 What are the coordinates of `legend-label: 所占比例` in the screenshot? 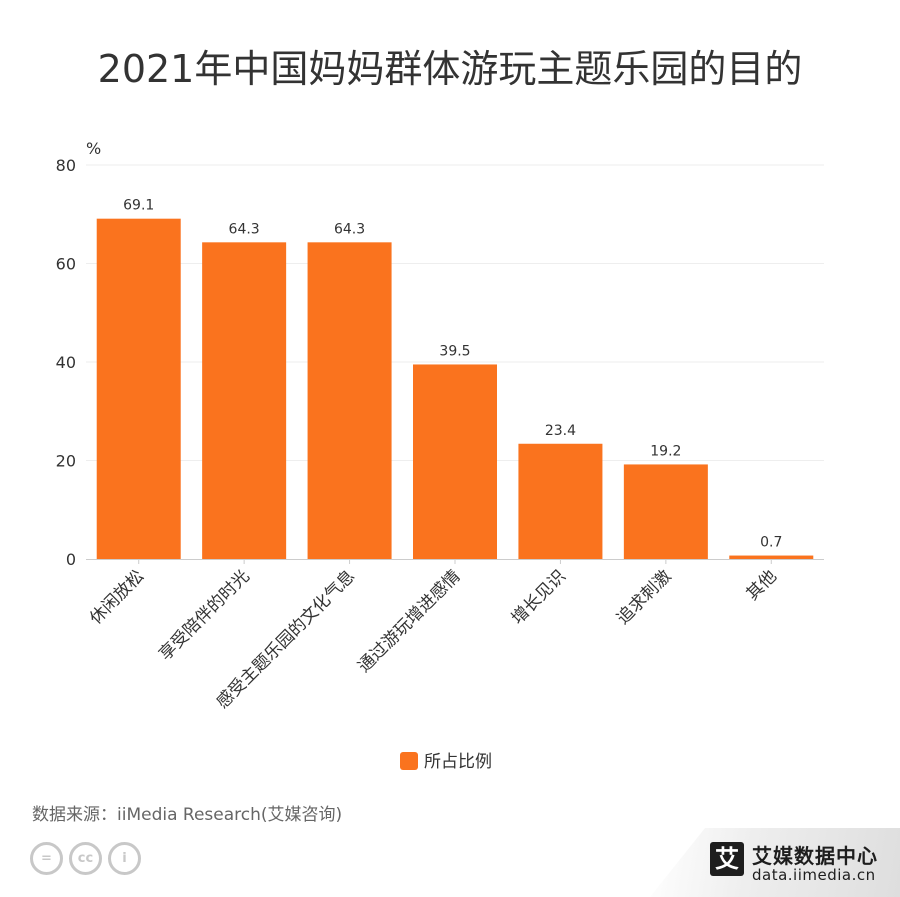 It's located at (458, 762).